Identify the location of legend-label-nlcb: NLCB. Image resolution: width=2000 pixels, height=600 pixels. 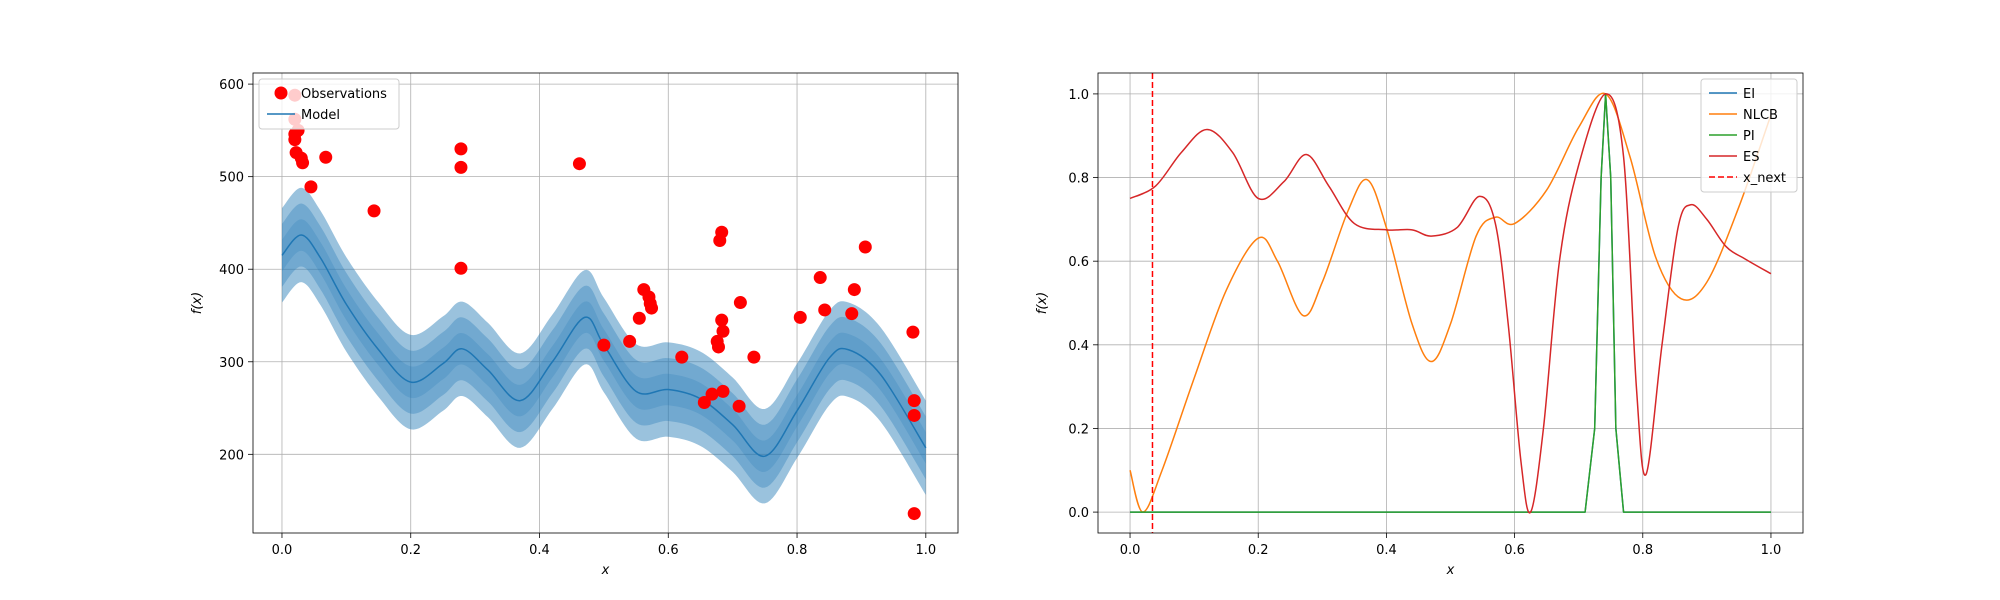
(1760, 115).